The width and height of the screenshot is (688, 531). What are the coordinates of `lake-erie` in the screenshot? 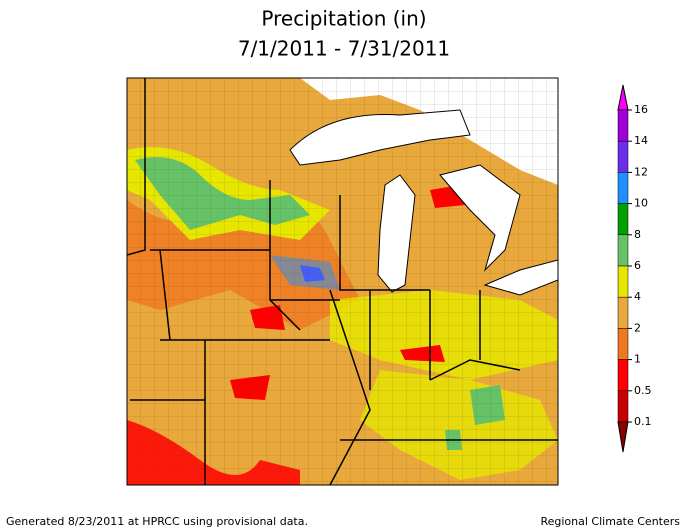 It's located at (520, 277).